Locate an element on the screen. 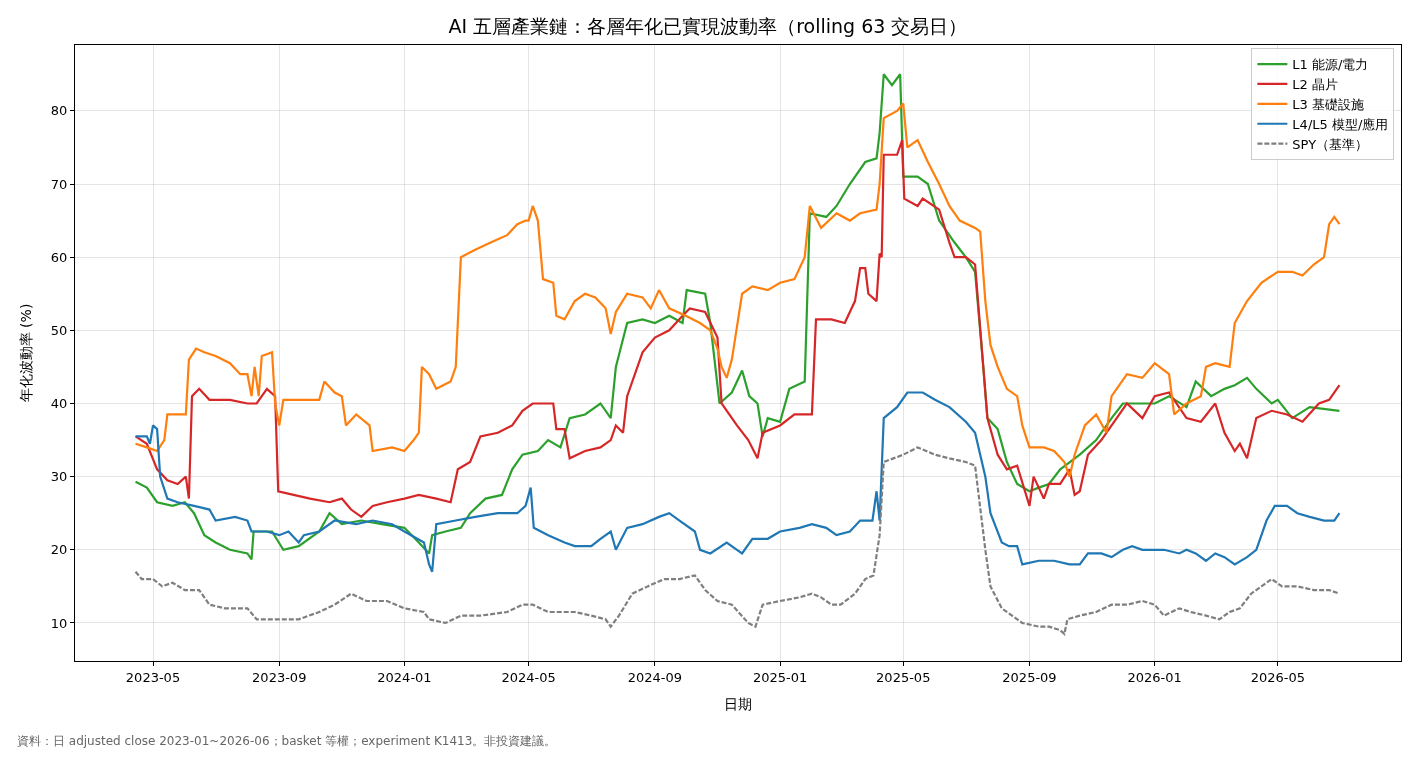 This screenshot has width=1416, height=771. x-tick-label: 2023-09 is located at coordinates (279, 677).